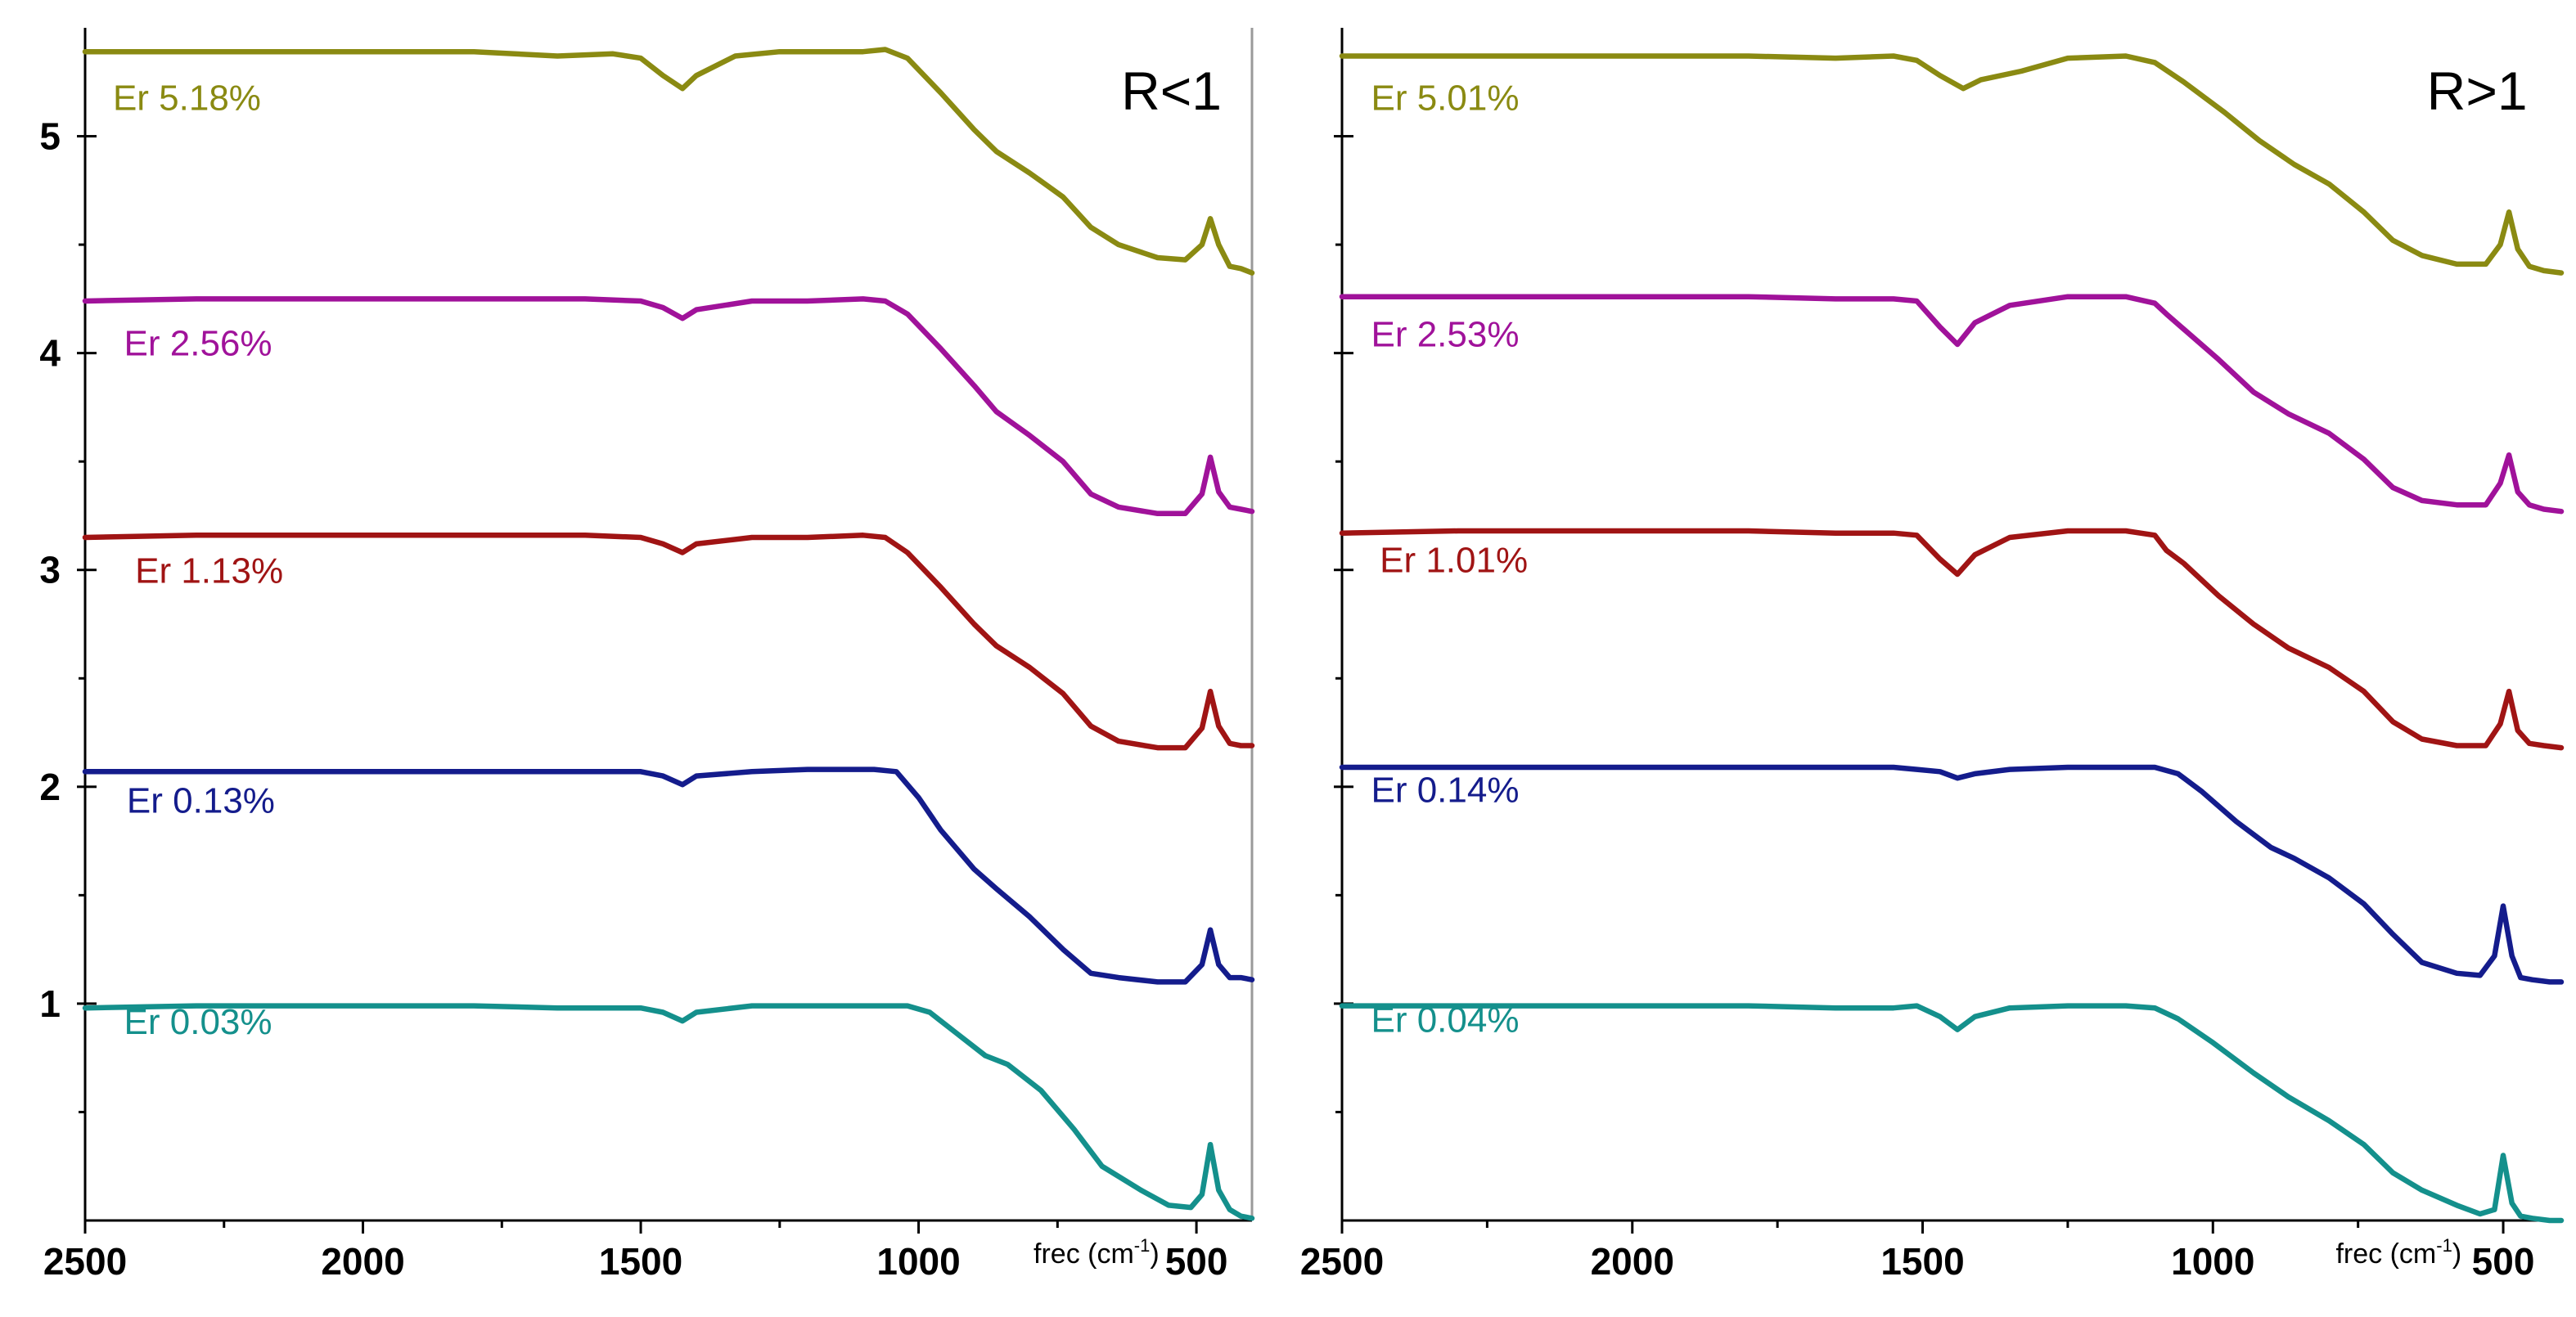 This screenshot has width=2576, height=1317. What do you see at coordinates (50, 787) in the screenshot?
I see `y-tick-label: 2` at bounding box center [50, 787].